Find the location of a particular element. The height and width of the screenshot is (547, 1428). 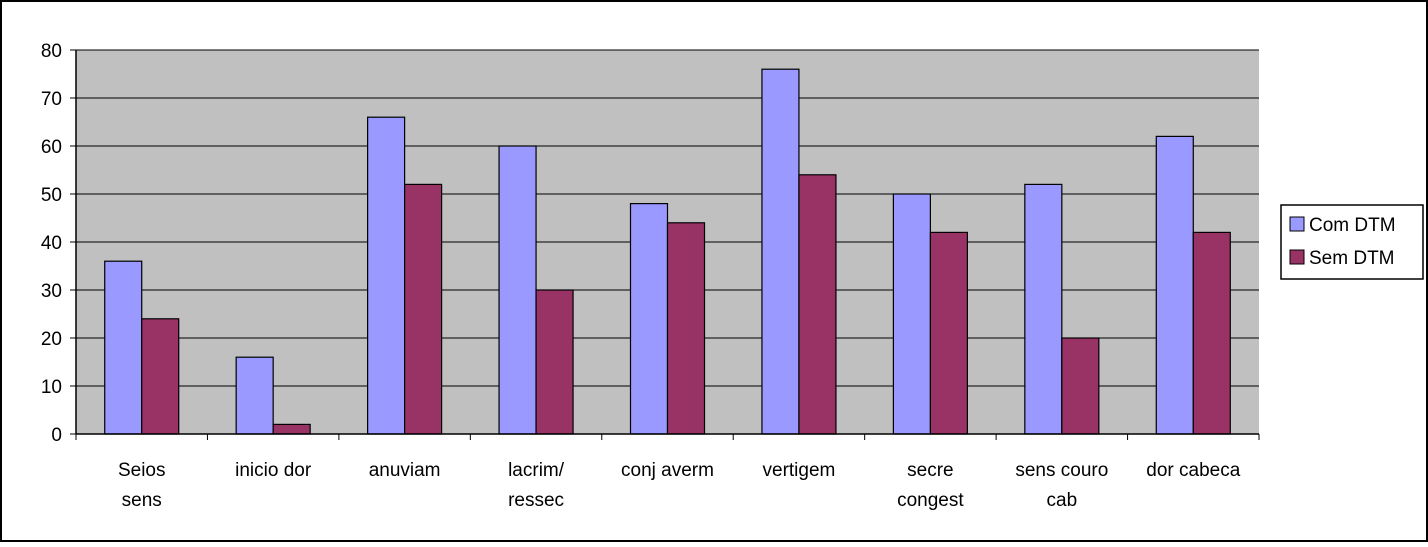

y-tick-label: 50 is located at coordinates (51, 195).